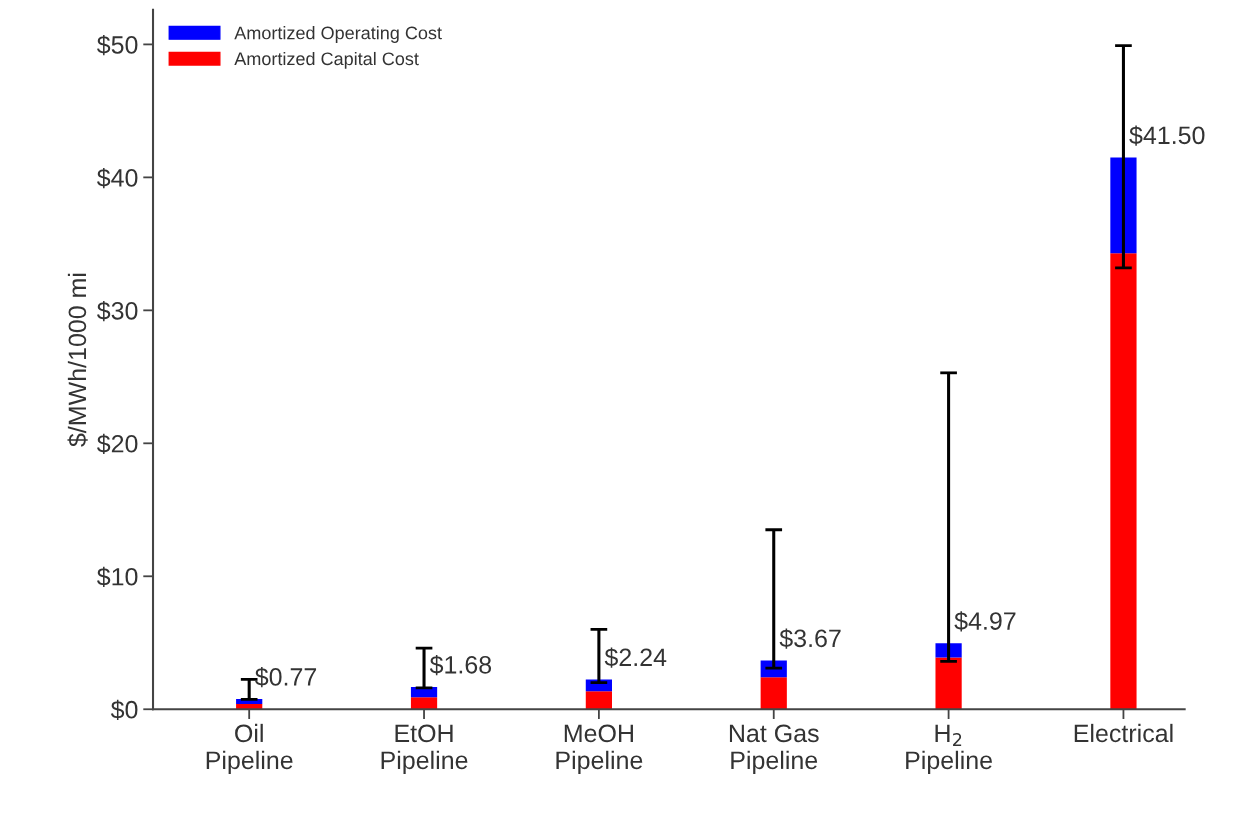  What do you see at coordinates (286, 677) in the screenshot?
I see `total-label: $0.77` at bounding box center [286, 677].